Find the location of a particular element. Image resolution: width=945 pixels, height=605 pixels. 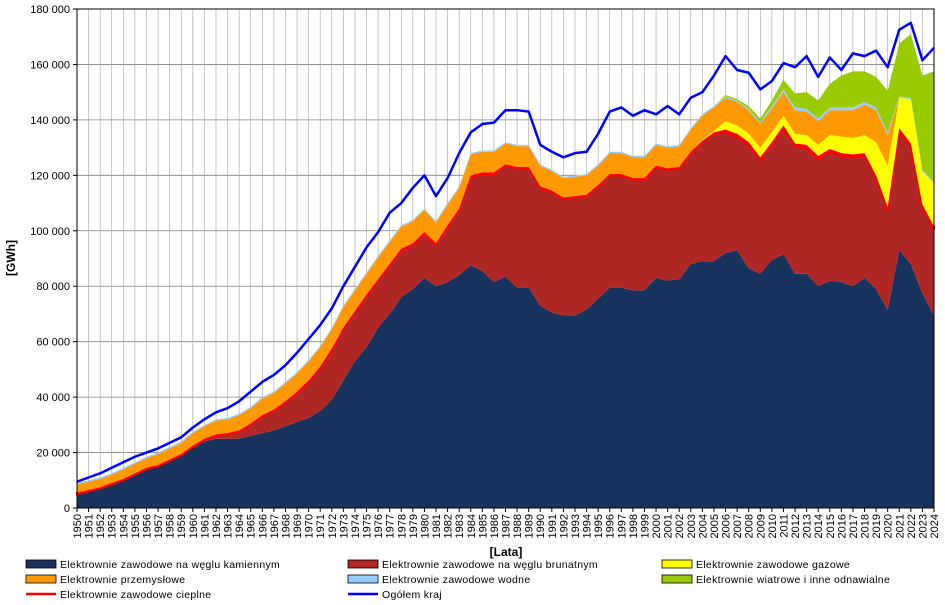

x-tick-label: 1979 is located at coordinates (414, 526).